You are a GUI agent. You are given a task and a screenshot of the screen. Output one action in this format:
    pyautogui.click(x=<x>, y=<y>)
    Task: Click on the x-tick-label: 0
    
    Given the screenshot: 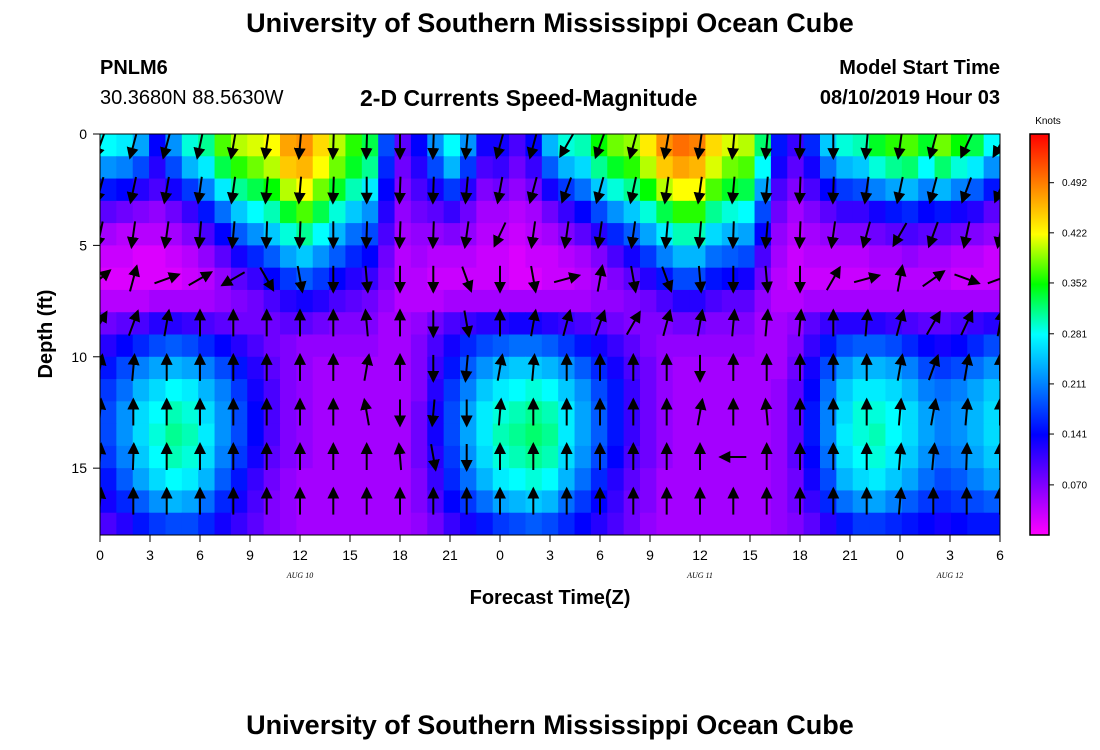 What is the action you would take?
    pyautogui.click(x=500, y=555)
    